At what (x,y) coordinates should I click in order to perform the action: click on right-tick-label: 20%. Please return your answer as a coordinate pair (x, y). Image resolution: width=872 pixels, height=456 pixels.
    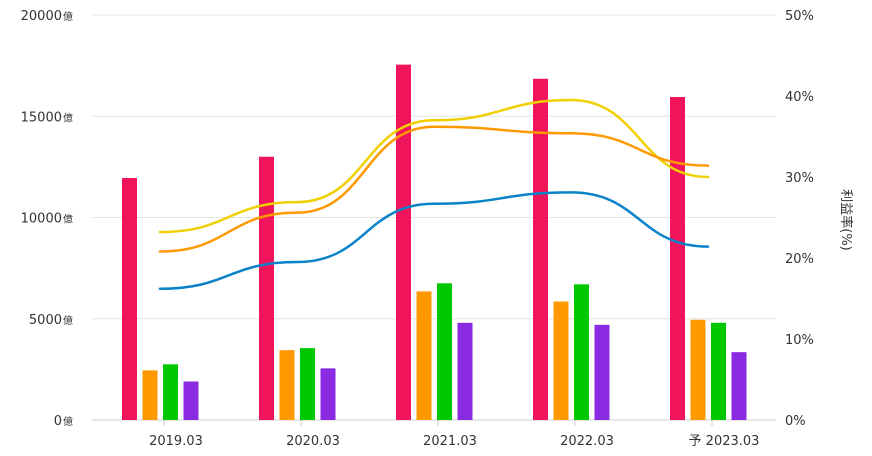
    Looking at the image, I should click on (799, 259).